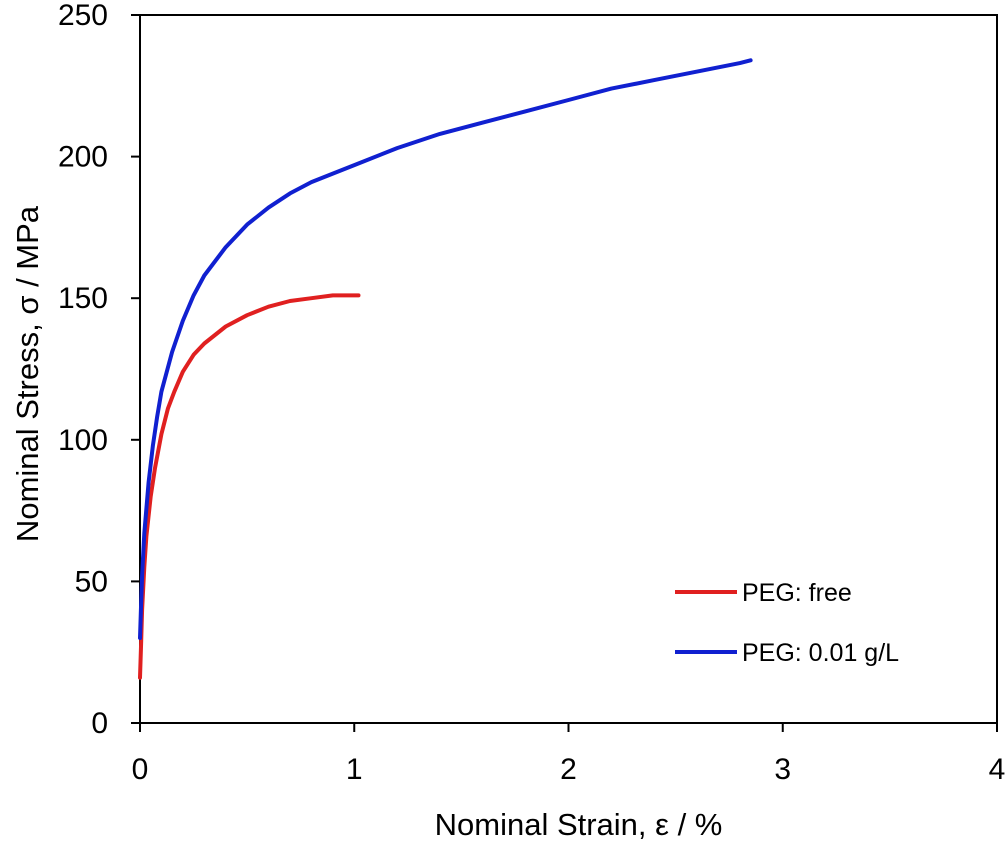 This screenshot has width=1007, height=841. What do you see at coordinates (140, 769) in the screenshot?
I see `x-tick-label: 0` at bounding box center [140, 769].